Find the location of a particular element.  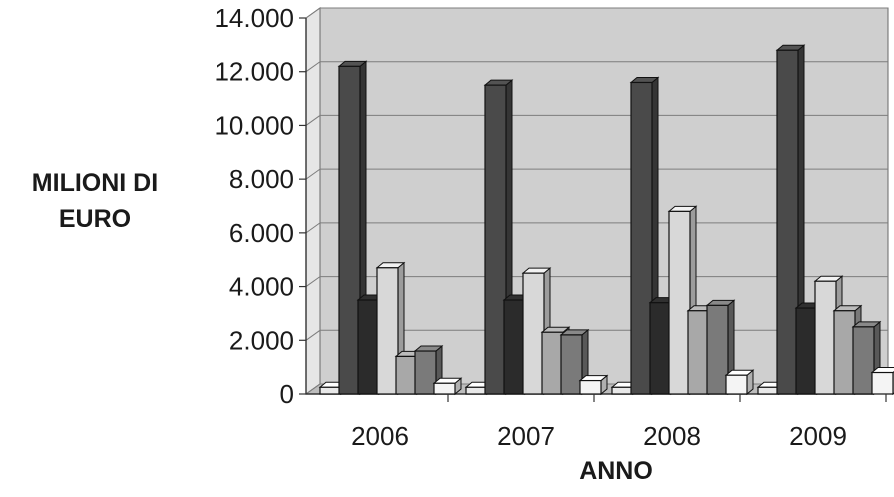

y-axis-label: MILIONI DI EURO is located at coordinates (95, 201).